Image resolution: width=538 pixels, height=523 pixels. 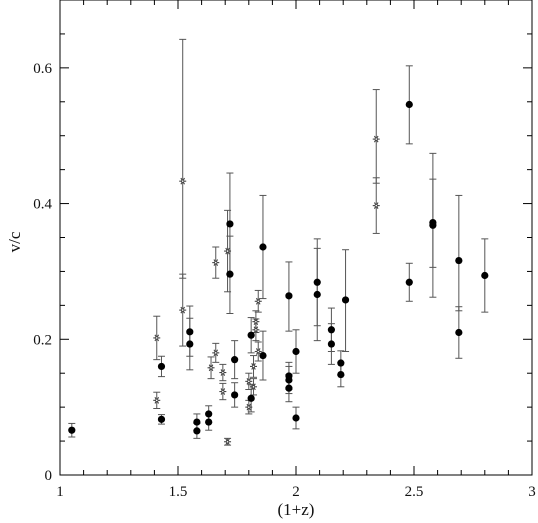 I want to click on x-axis-title: (1+z), so click(x=296, y=509).